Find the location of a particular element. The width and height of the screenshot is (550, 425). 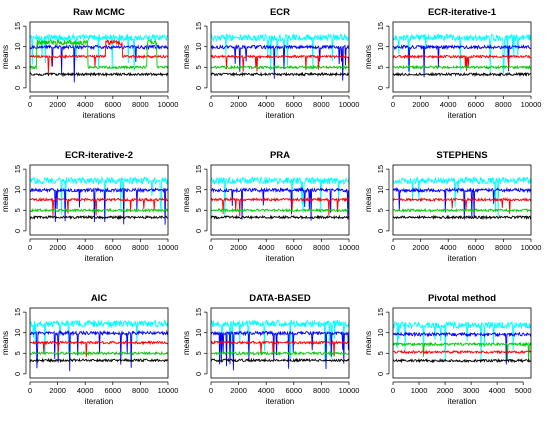

panel-title: STEPHENS is located at coordinates (461, 155).